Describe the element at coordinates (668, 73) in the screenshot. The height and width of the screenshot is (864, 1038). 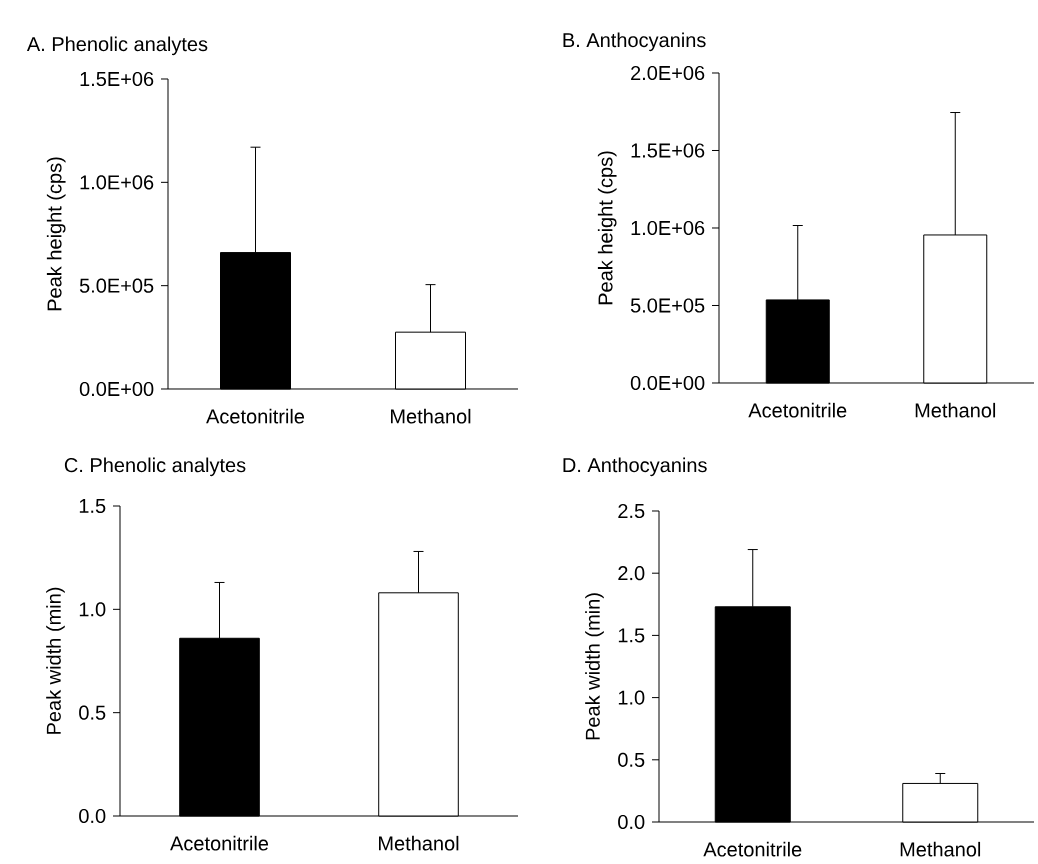
I see `y-tick-label: 2.0E+06` at that location.